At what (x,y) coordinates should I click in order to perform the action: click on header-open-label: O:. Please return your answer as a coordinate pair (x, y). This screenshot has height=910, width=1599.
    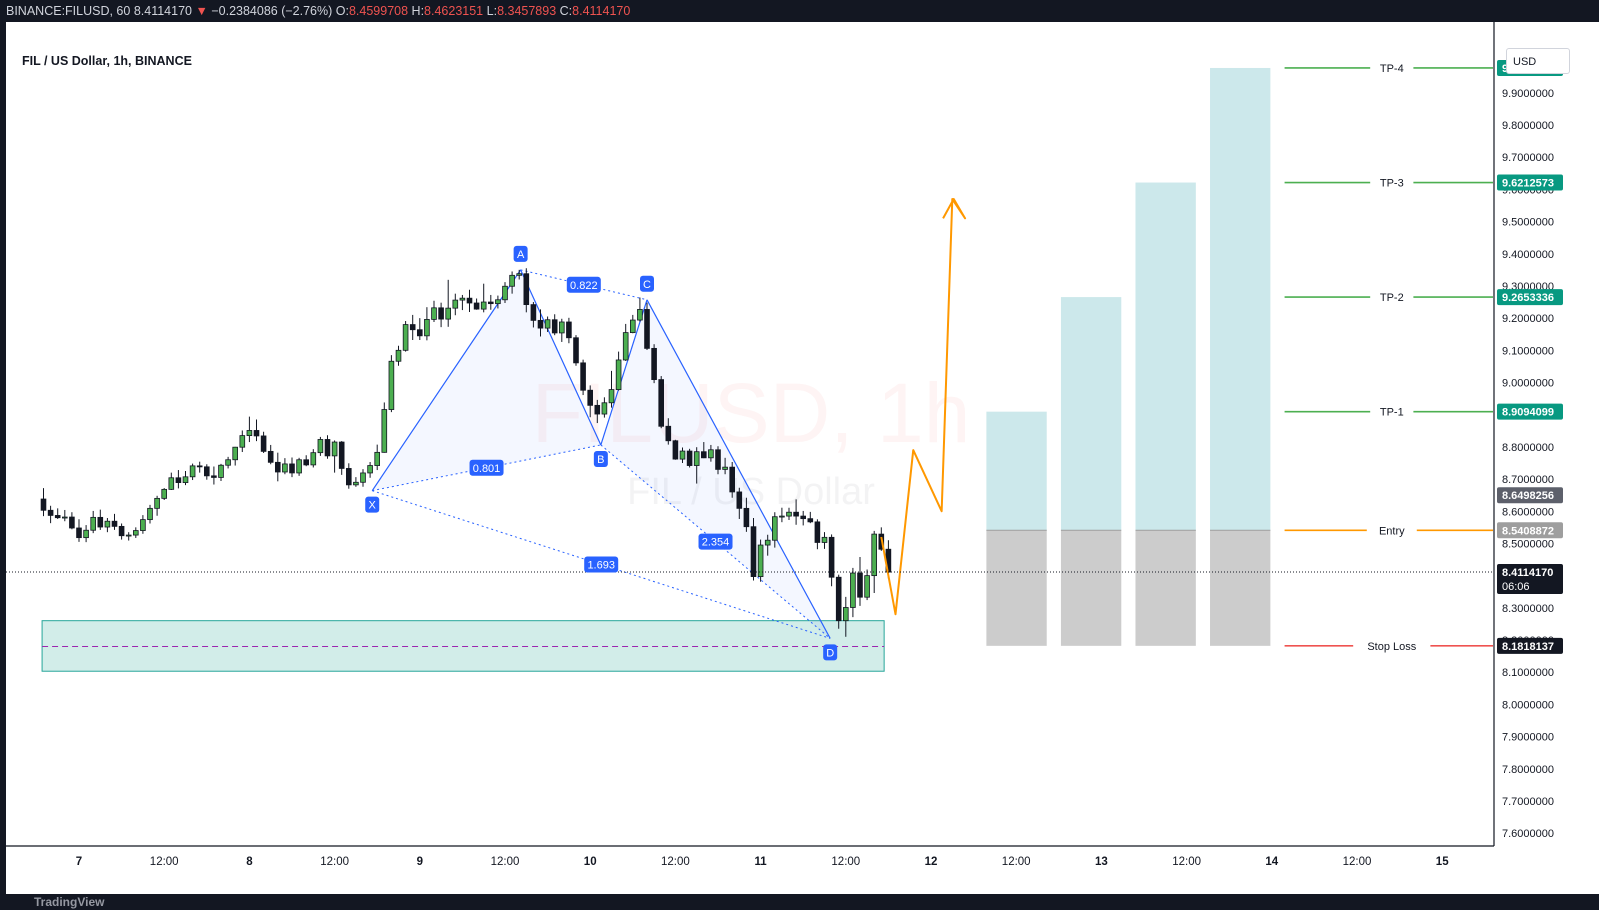
    Looking at the image, I should click on (342, 11).